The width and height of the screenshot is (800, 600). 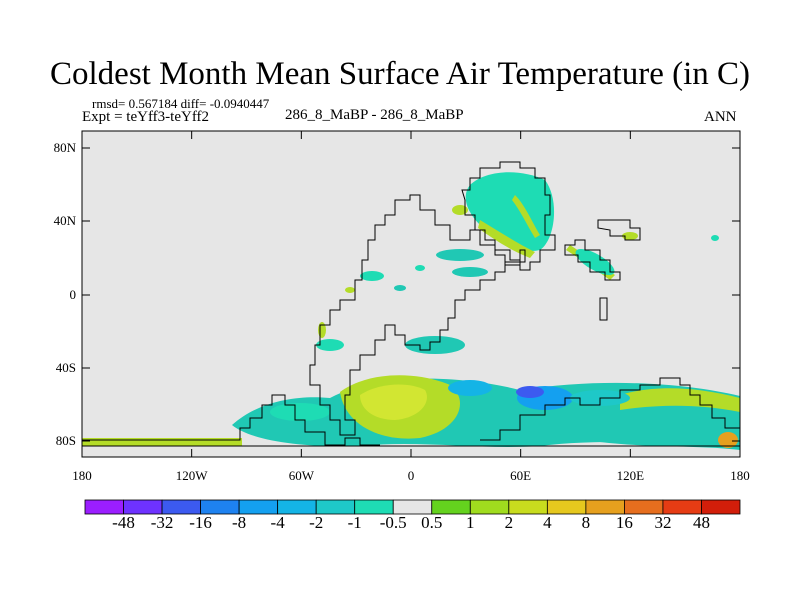 I want to click on colorbar-label: -16, so click(x=200, y=522).